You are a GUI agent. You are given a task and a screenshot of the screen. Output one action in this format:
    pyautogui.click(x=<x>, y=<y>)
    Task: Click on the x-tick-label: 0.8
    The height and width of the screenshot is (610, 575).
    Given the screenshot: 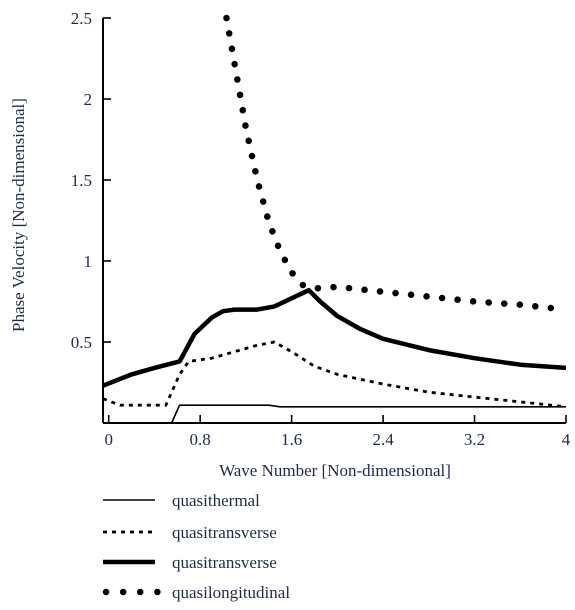 What is the action you would take?
    pyautogui.click(x=200, y=439)
    